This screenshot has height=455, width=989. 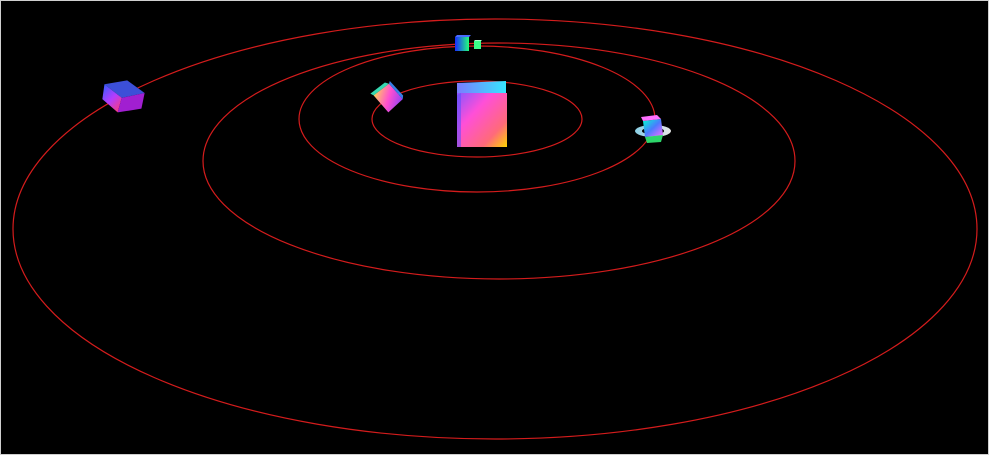 I want to click on right-orbit-cube, so click(x=653, y=129).